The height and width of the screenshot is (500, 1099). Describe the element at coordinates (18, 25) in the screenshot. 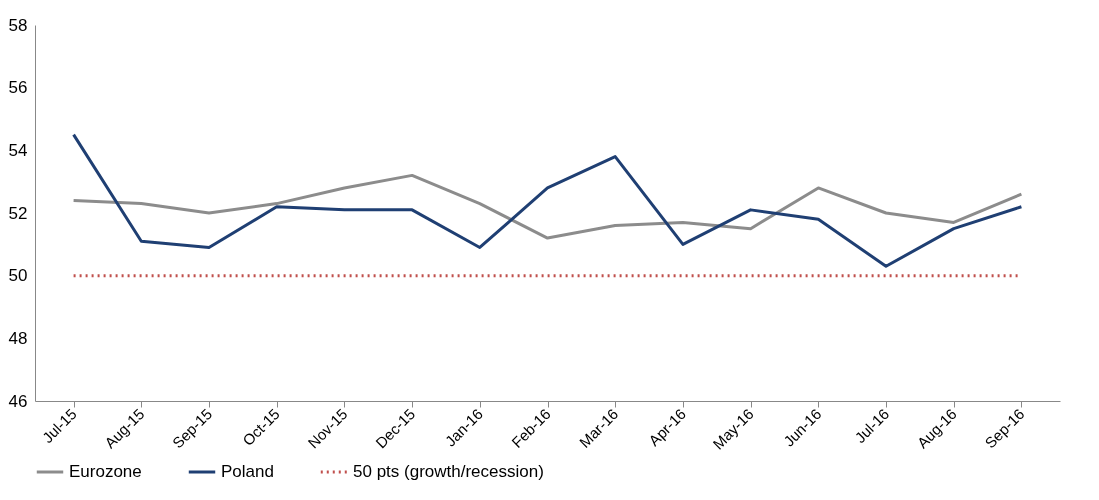

I see `y-tick-label: 58` at that location.